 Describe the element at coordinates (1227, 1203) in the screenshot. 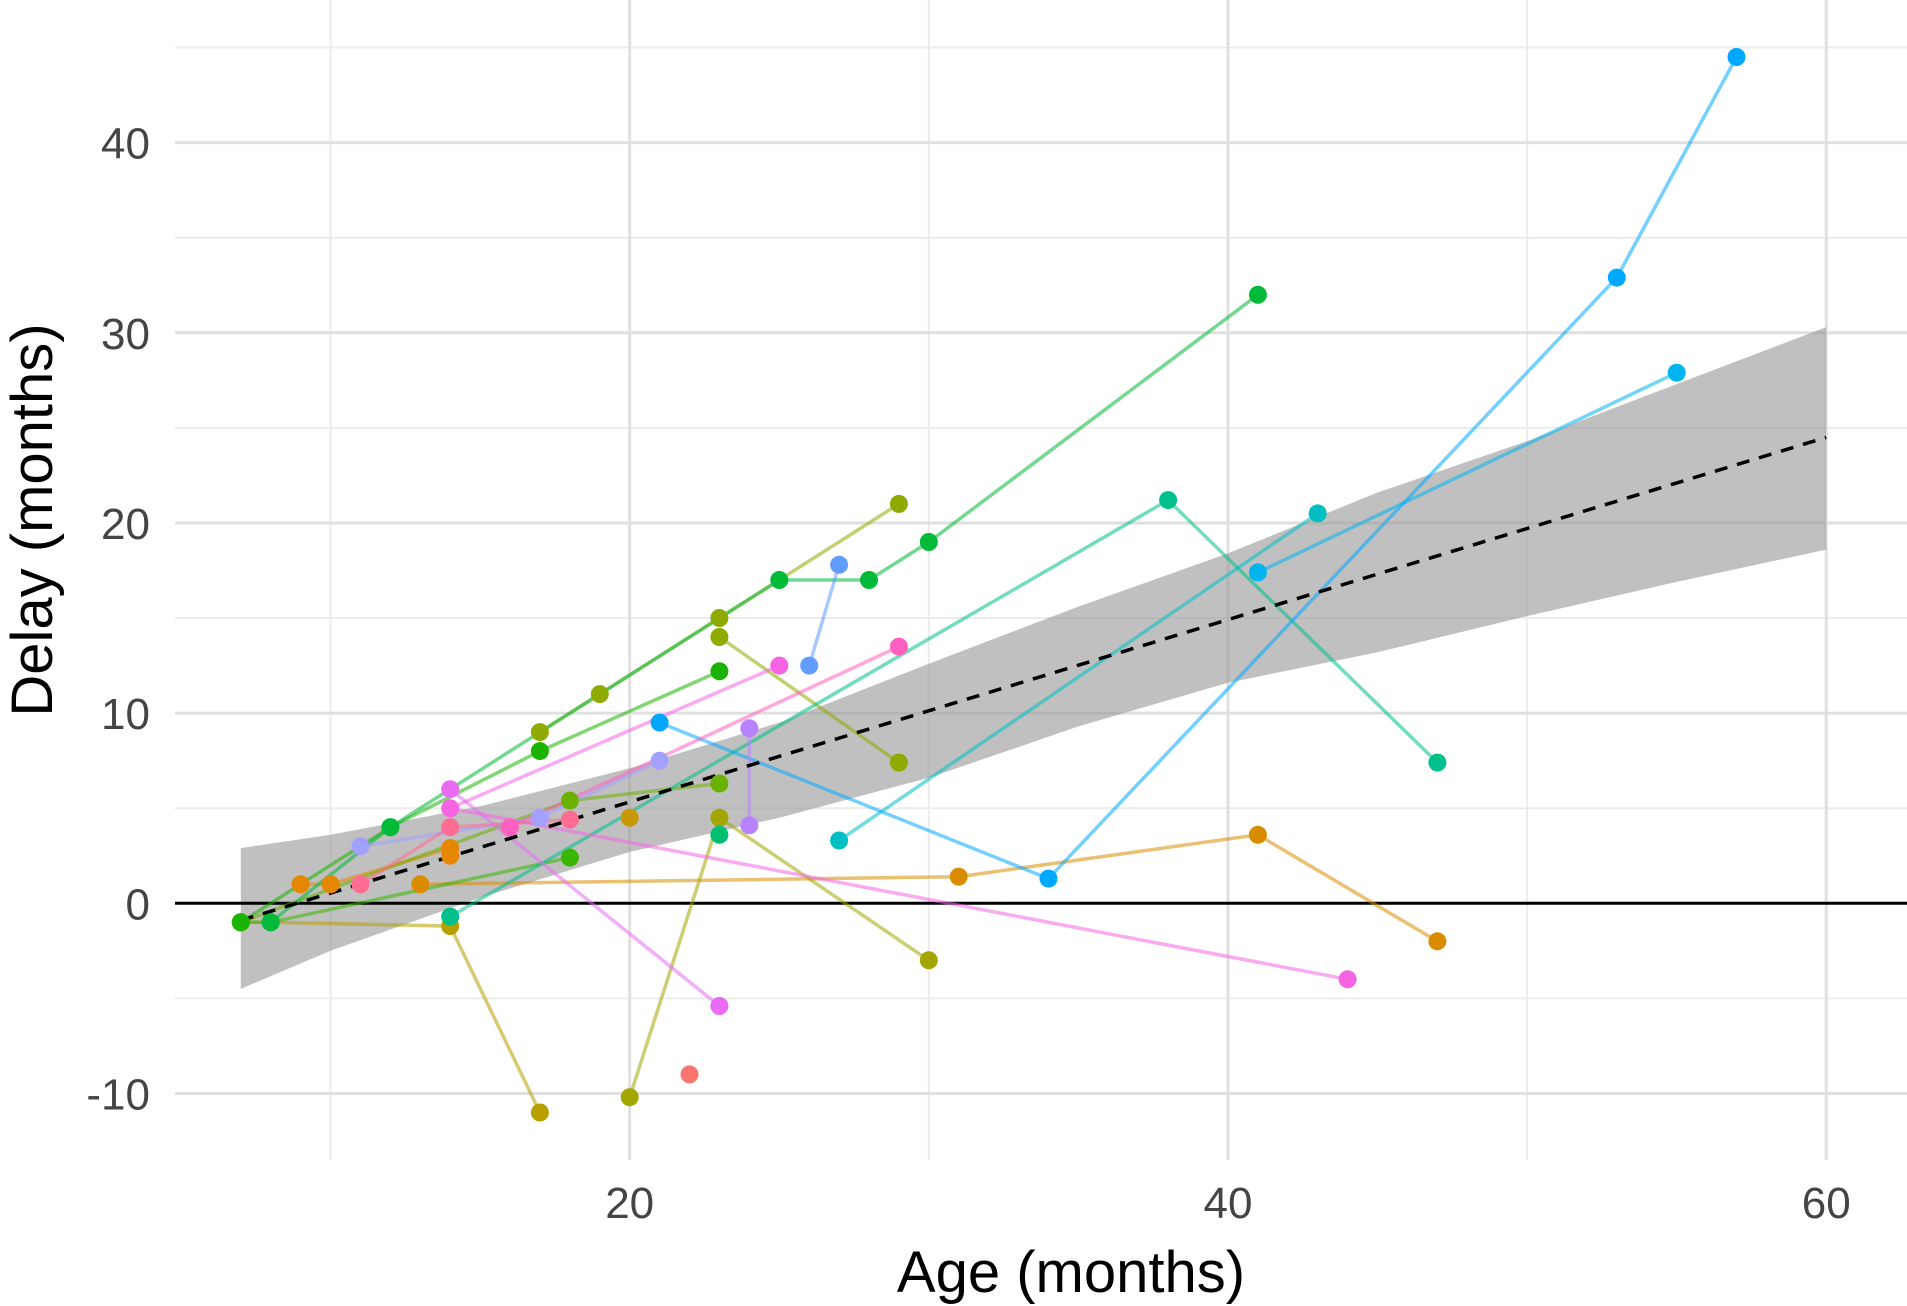

I see `x-tick-label: 40` at that location.